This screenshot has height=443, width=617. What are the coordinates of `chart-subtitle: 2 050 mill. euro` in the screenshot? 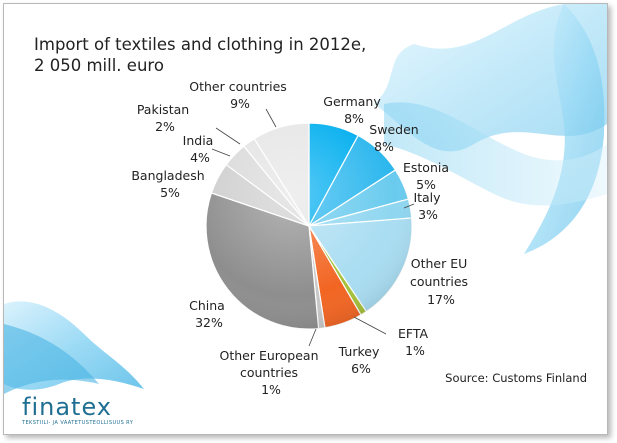 It's located at (99, 65).